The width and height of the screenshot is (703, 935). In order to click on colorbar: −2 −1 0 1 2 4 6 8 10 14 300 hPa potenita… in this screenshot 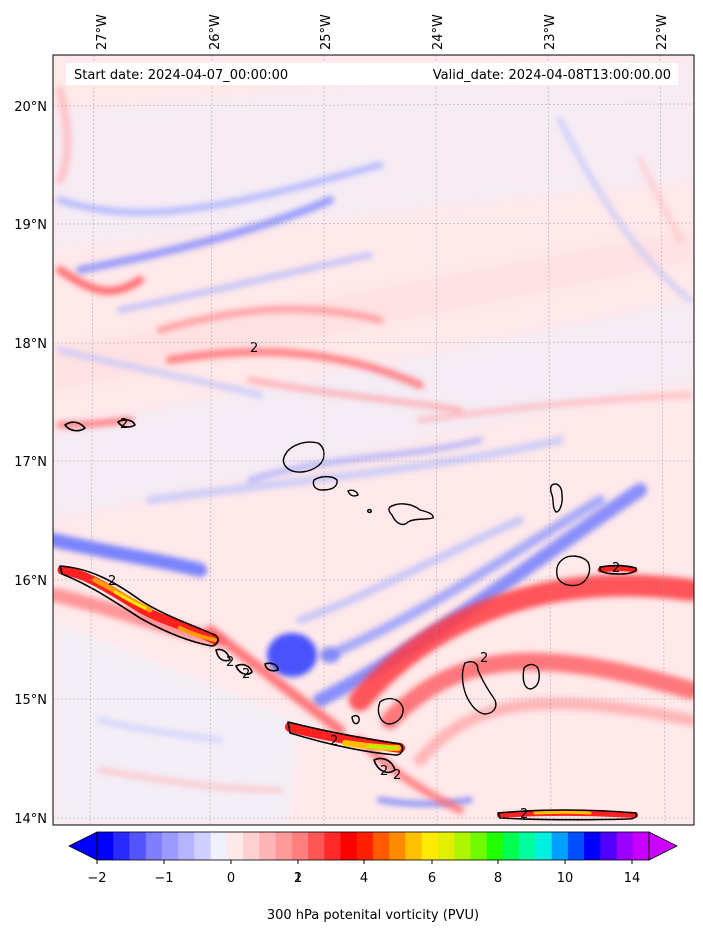, I will do `click(373, 877)`.